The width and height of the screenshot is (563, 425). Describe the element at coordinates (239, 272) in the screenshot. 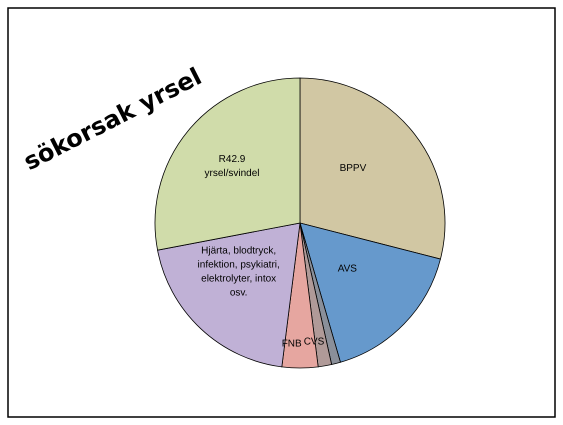

I see `slice-label: Hjärta, blodtryck, infektion, psykiatri, elektrolyter, intox osv.` at that location.